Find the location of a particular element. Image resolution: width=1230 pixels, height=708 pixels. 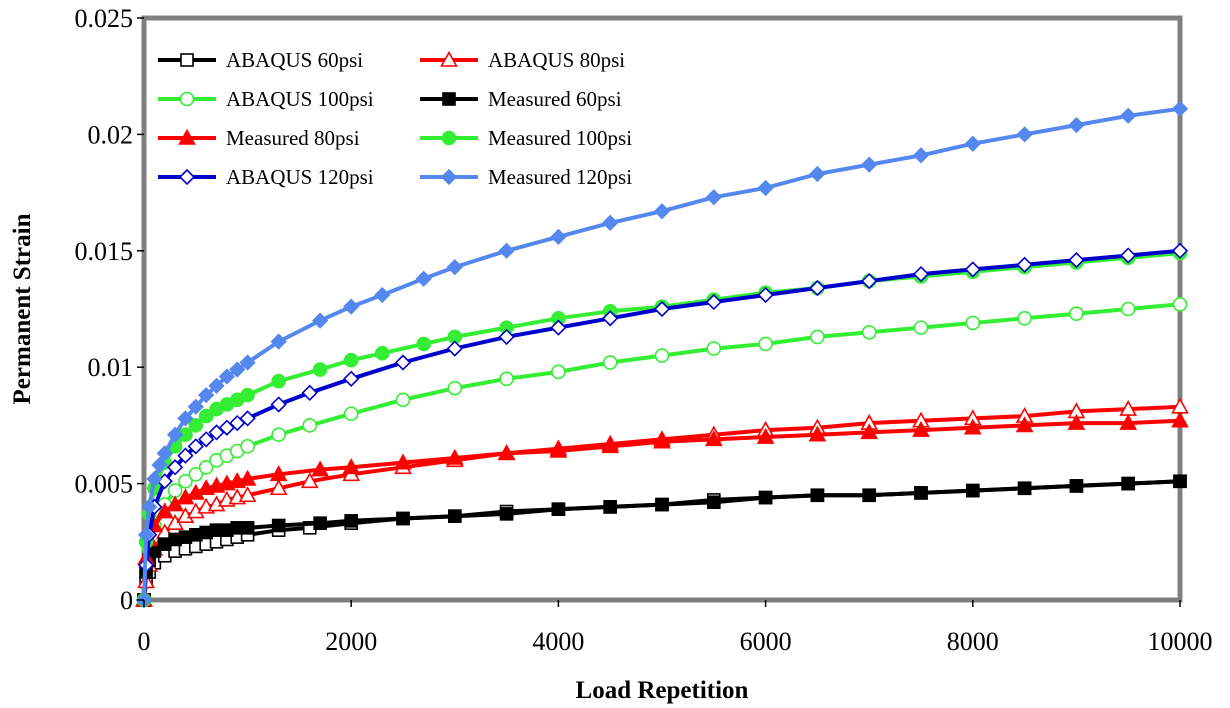

x-tick-label: 8000 is located at coordinates (973, 641).